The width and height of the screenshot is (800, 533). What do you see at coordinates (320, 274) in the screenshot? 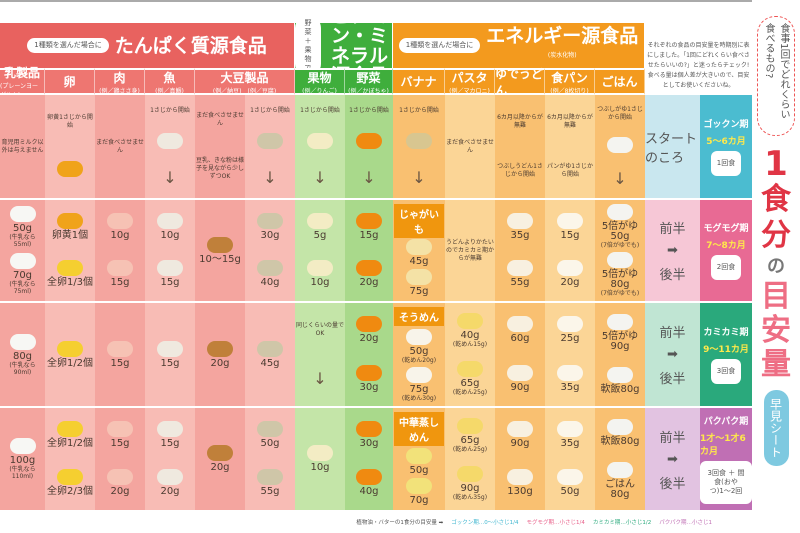
I see `food-amount-item: 10g` at bounding box center [320, 274].